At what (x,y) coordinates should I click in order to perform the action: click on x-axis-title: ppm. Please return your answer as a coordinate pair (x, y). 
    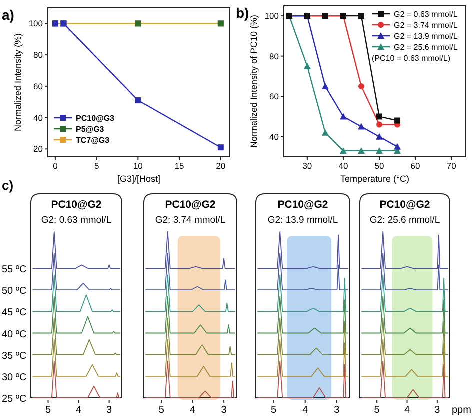
    Looking at the image, I should click on (462, 410).